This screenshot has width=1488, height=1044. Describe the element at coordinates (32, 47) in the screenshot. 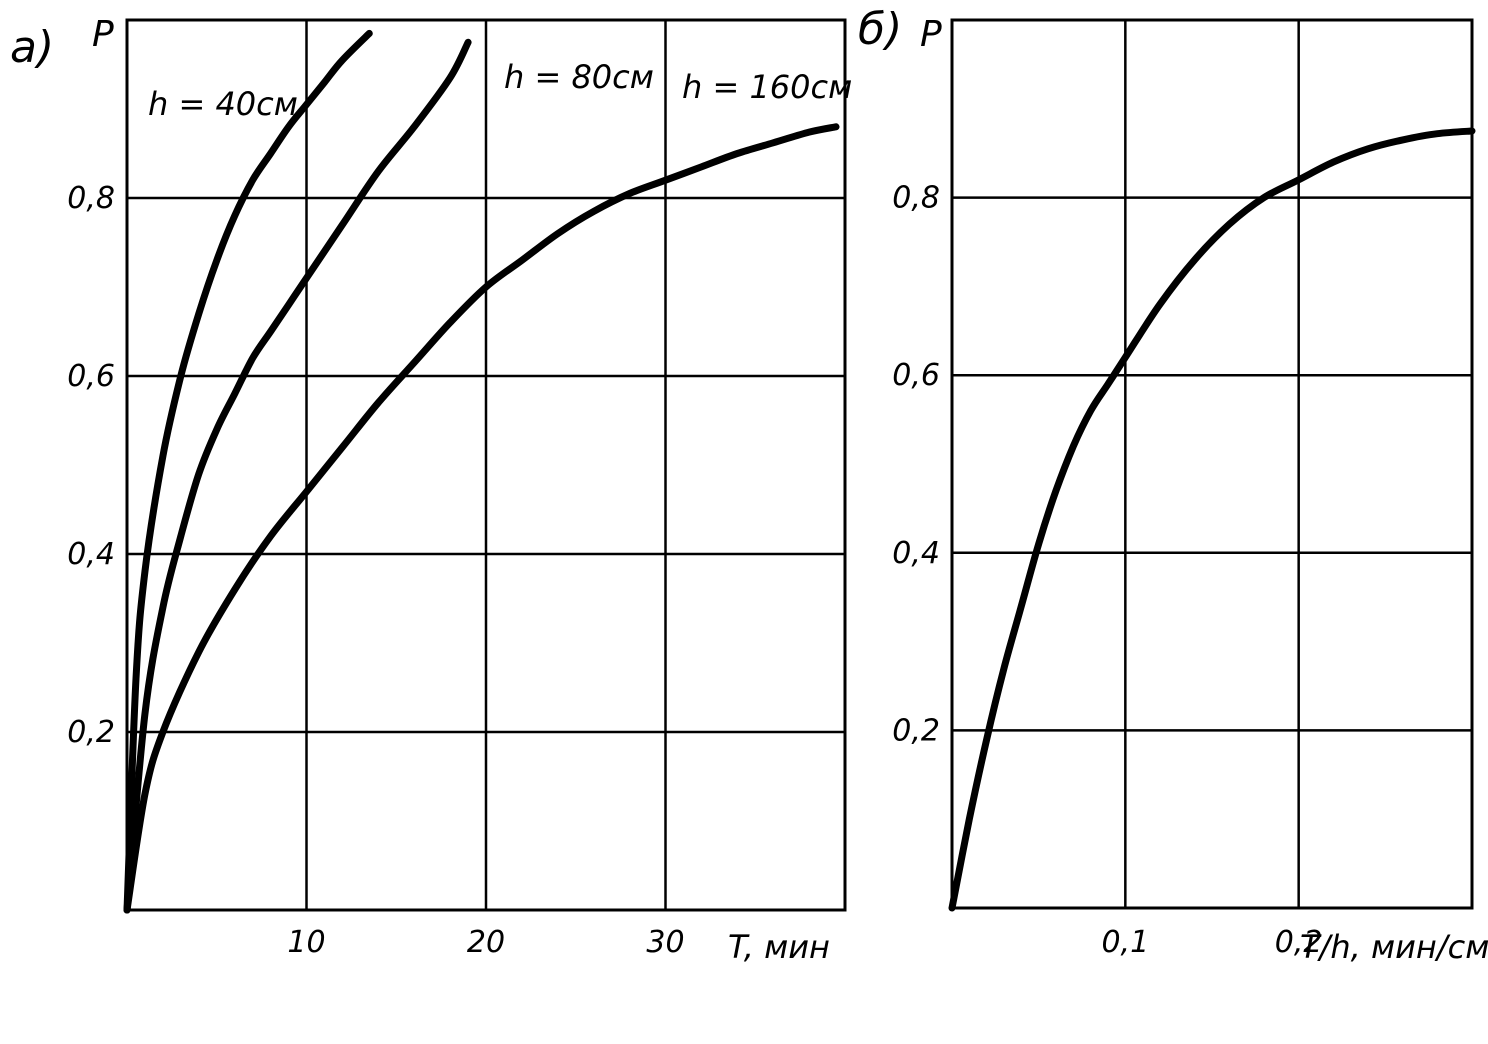

I see `panel-a-label: a)` at that location.